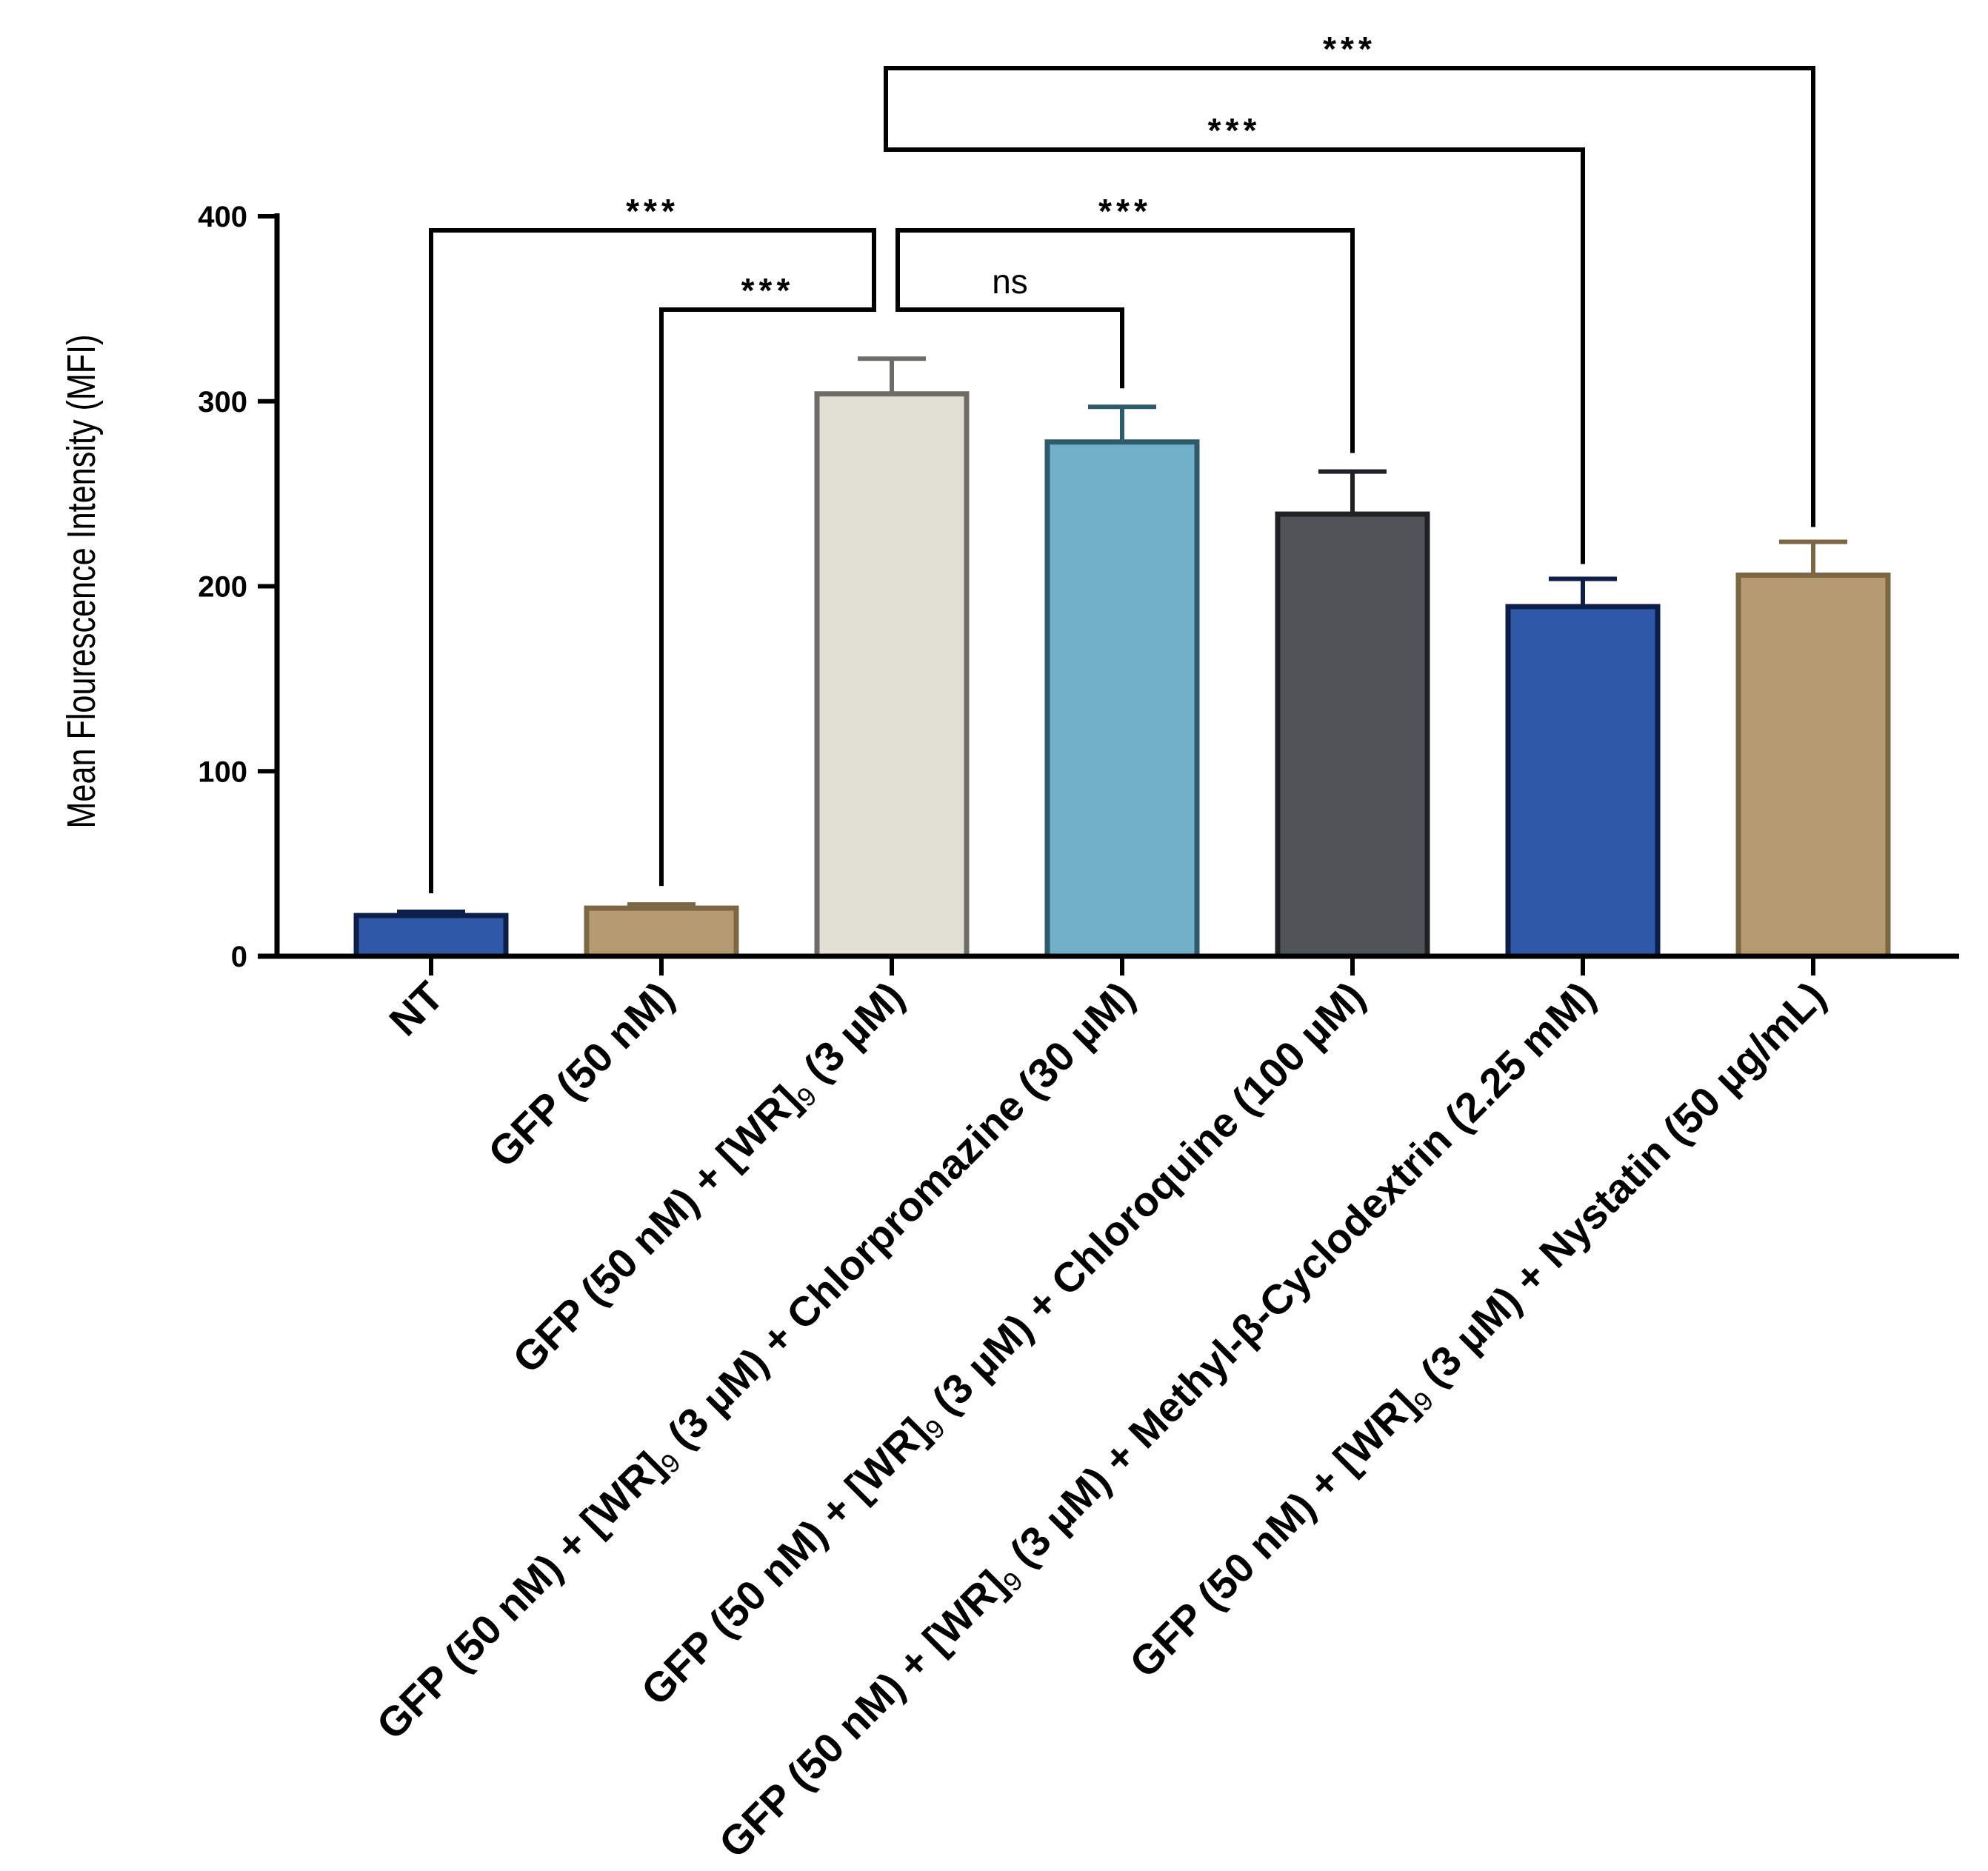 Image resolution: width=1988 pixels, height=1871 pixels. I want to click on label-text: (3 µM) + Chlorpromazine (30 µM), so click(897, 1219).